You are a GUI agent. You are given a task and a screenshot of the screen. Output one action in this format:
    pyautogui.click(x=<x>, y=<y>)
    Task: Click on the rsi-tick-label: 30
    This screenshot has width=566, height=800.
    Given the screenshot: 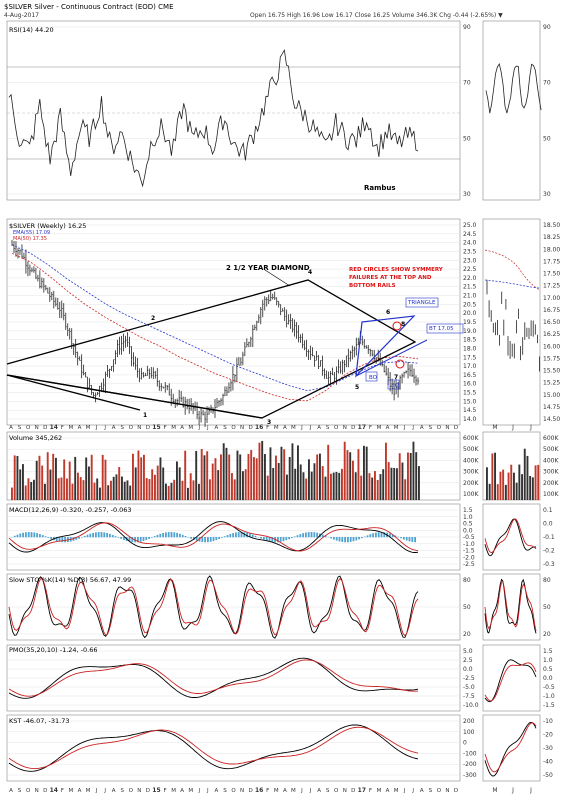 What is the action you would take?
    pyautogui.click(x=467, y=194)
    